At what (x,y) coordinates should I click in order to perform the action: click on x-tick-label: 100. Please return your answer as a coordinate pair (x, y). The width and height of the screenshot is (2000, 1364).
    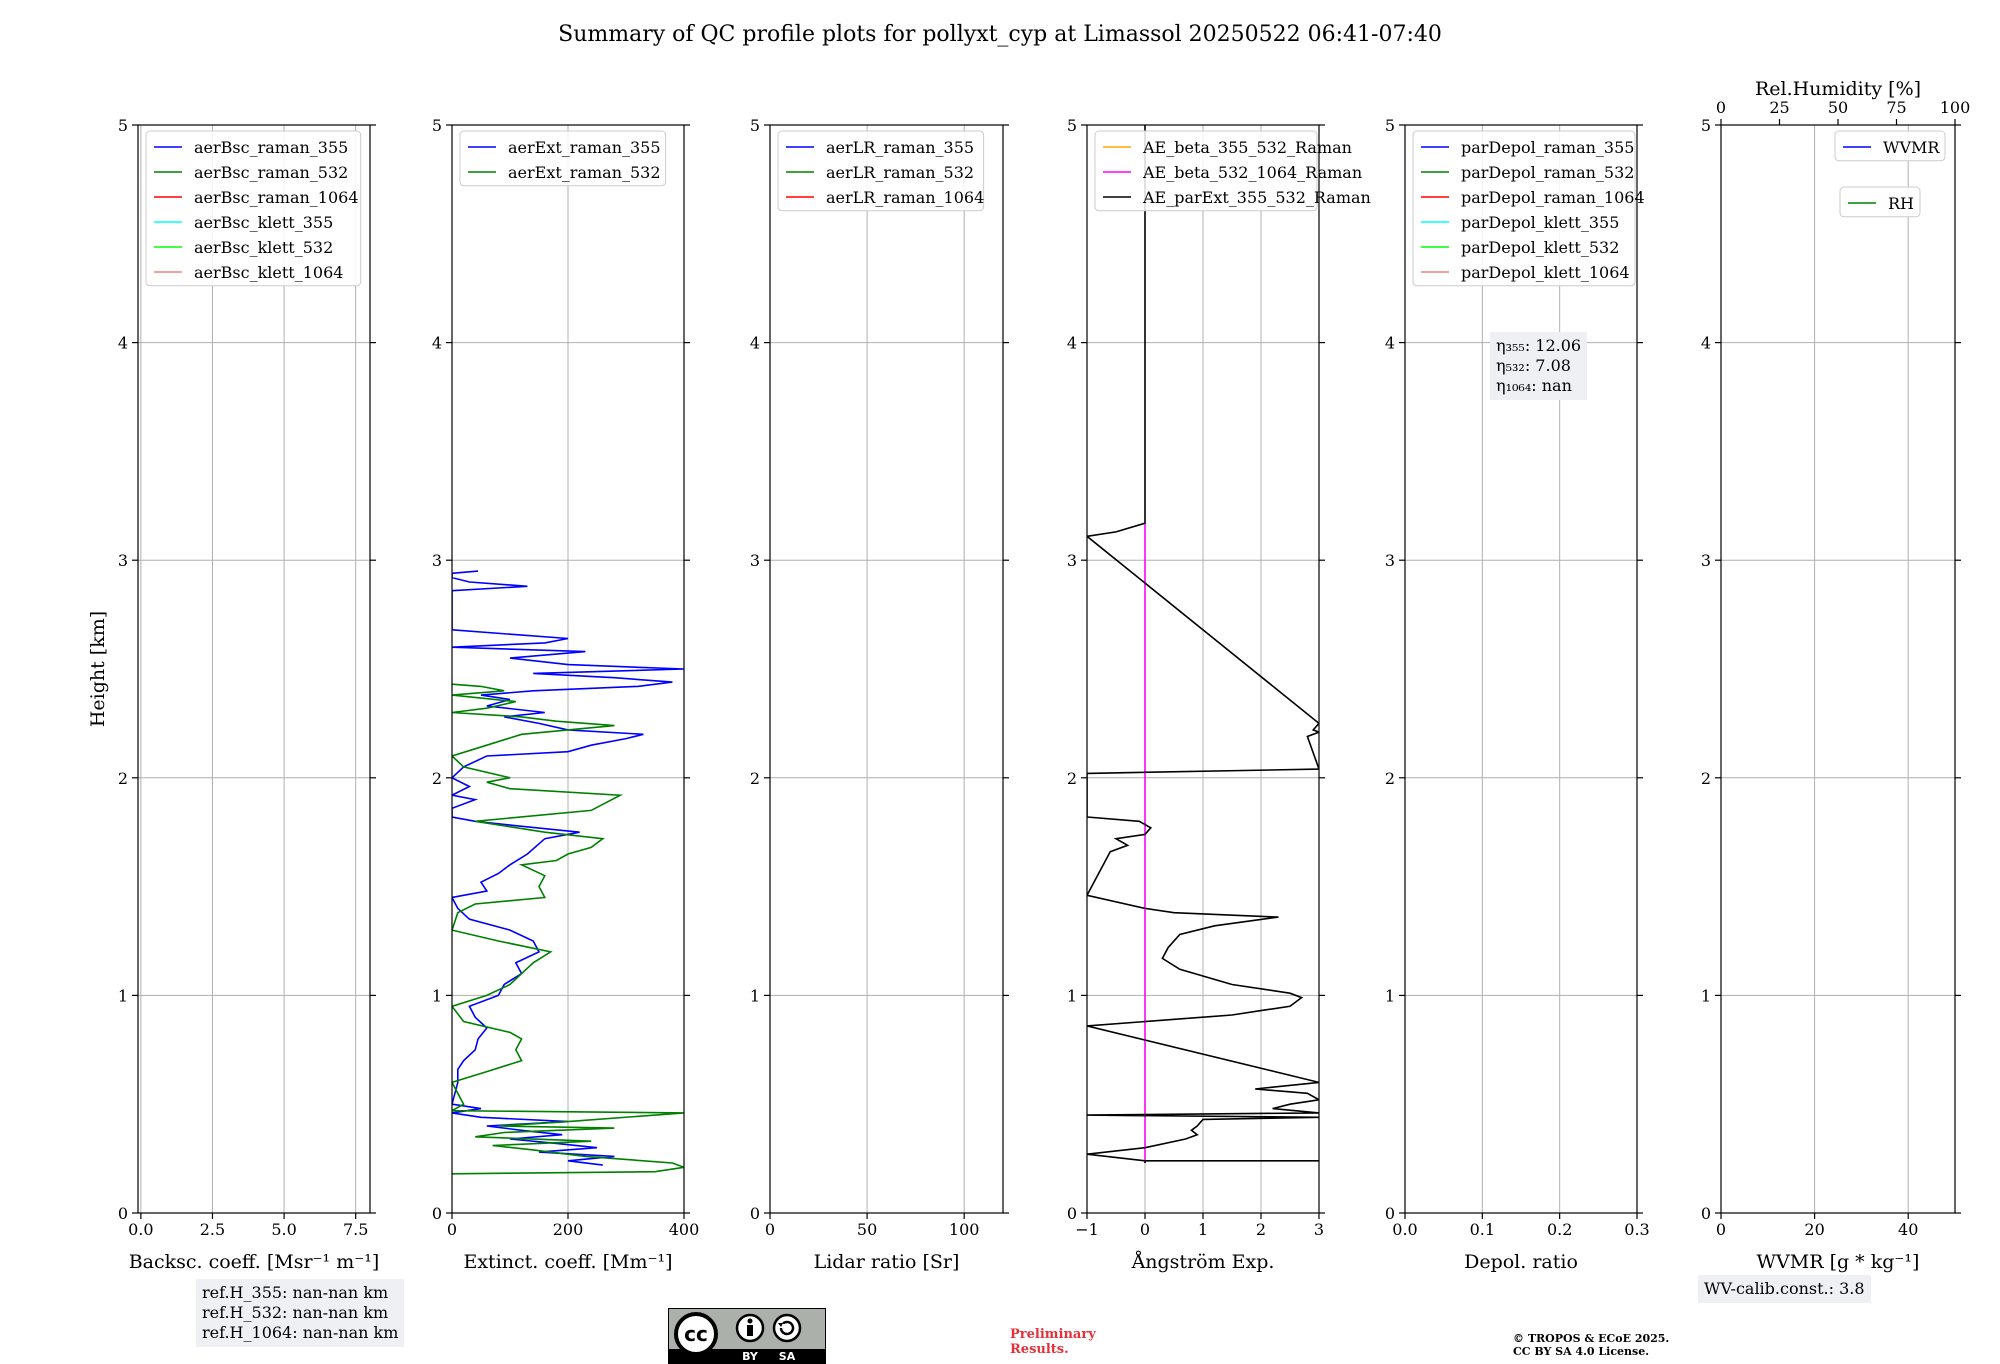
    Looking at the image, I should click on (964, 1229).